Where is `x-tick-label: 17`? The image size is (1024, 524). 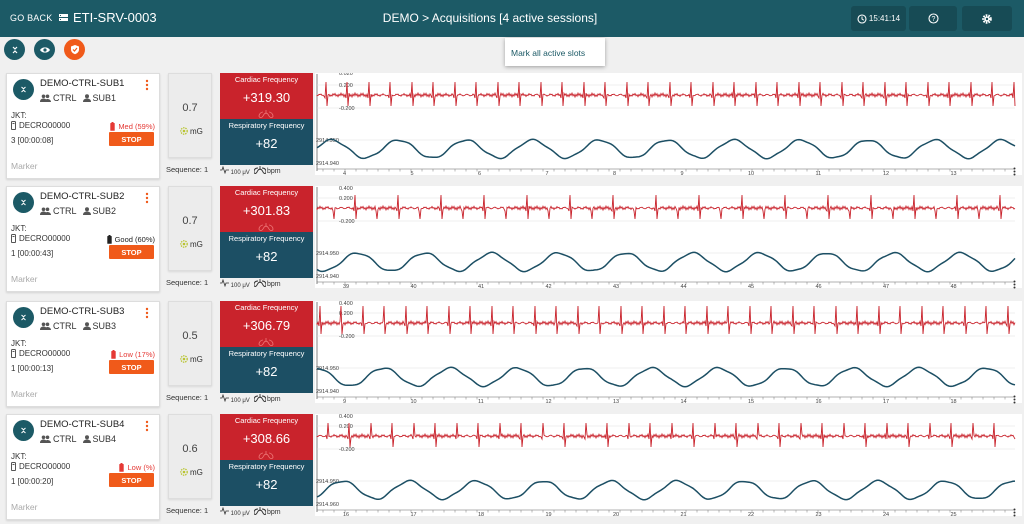 x-tick-label: 17 is located at coordinates (414, 514).